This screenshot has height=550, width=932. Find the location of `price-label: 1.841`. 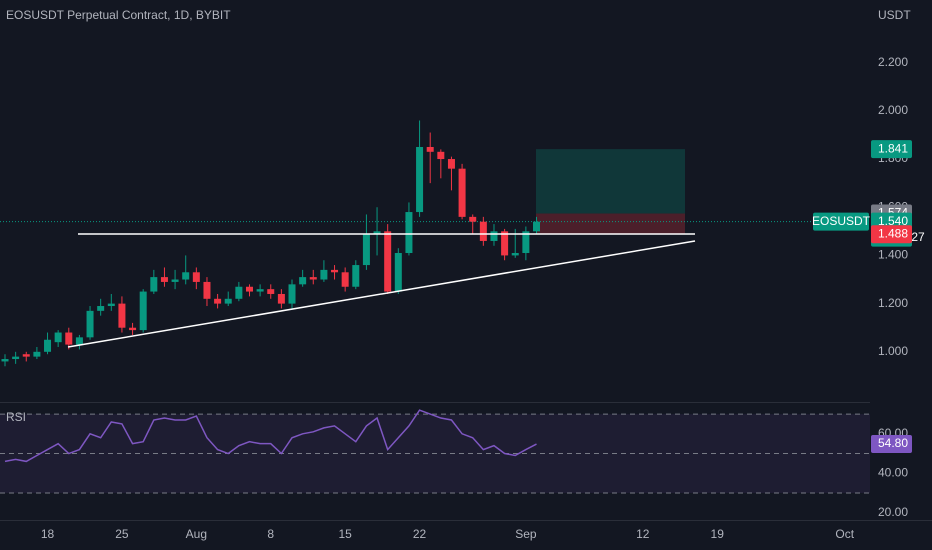

price-label: 1.841 is located at coordinates (893, 148).